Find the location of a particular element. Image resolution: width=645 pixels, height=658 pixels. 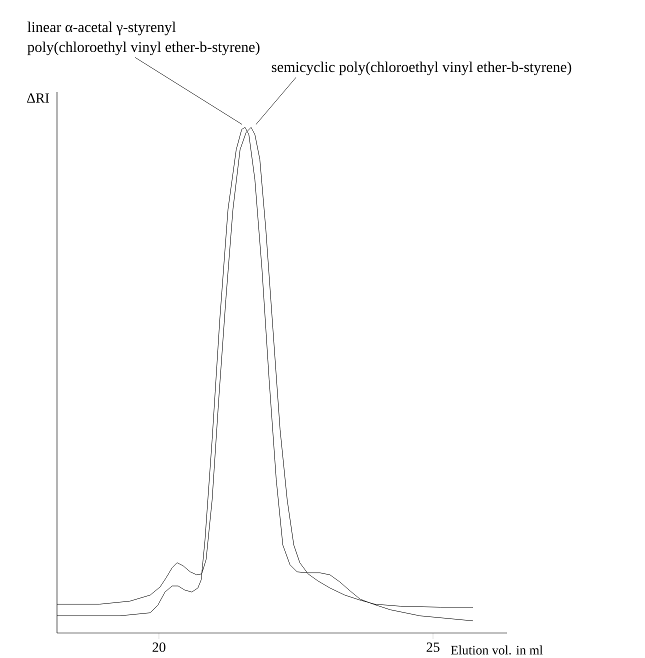

y-axis-title: ΔRI is located at coordinates (38, 98).